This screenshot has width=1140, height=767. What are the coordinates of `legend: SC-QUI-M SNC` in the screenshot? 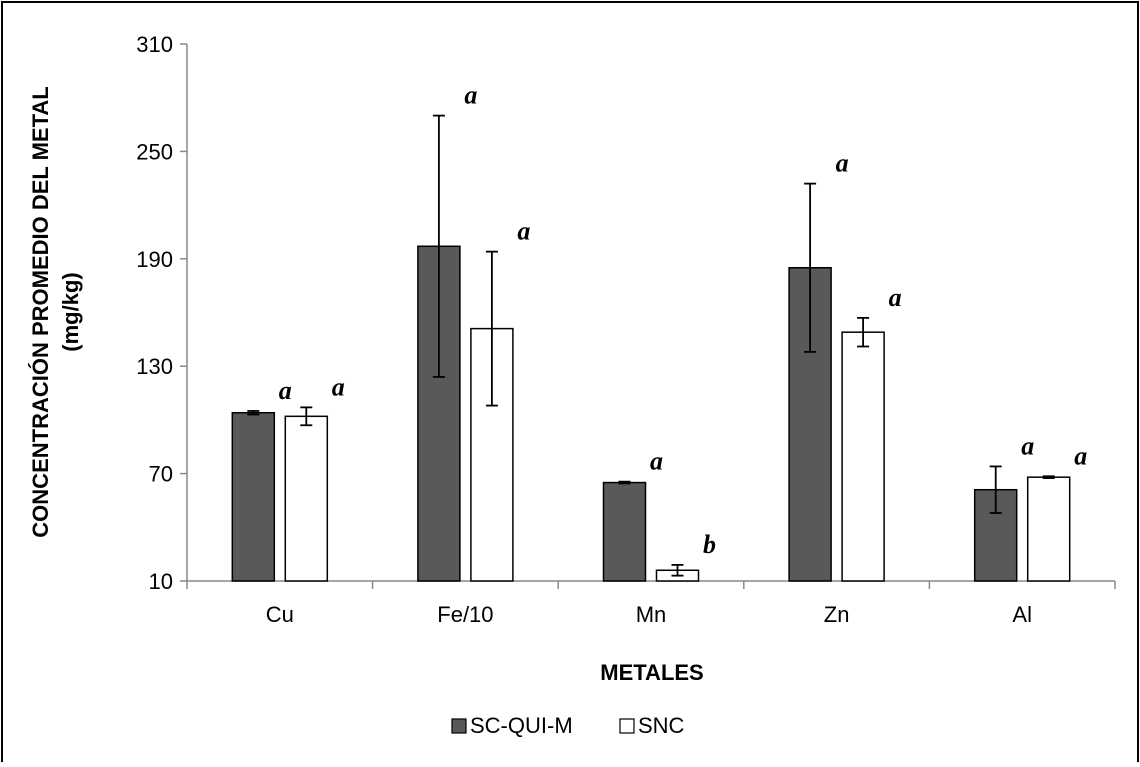 It's located at (568, 725).